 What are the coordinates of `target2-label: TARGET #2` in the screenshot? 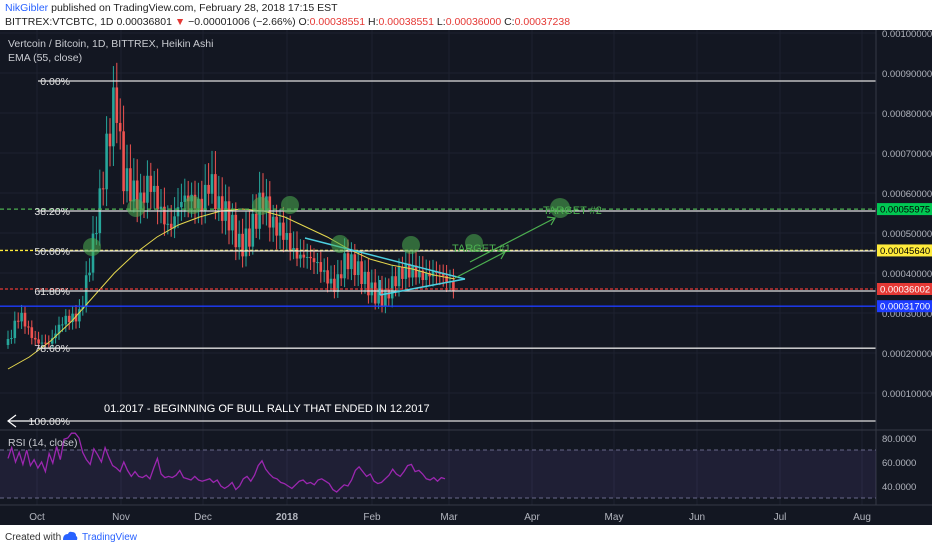 It's located at (572, 211).